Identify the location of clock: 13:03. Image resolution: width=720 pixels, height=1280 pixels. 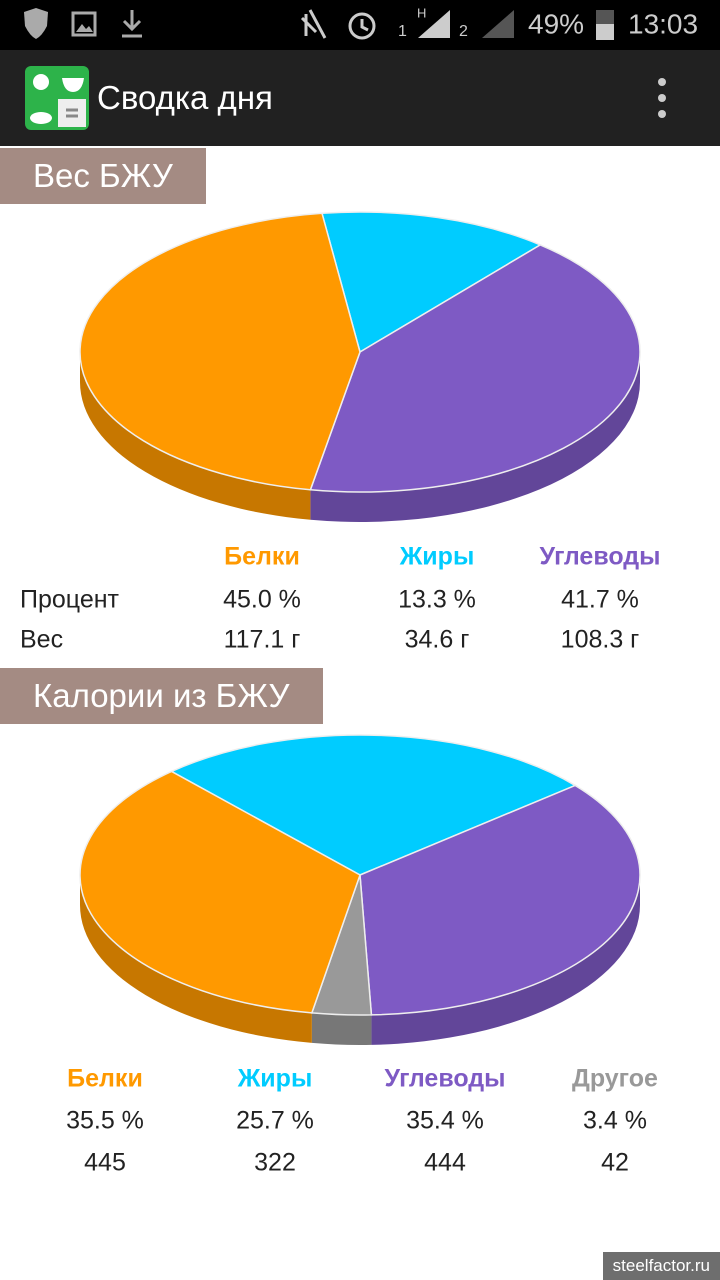
(663, 23).